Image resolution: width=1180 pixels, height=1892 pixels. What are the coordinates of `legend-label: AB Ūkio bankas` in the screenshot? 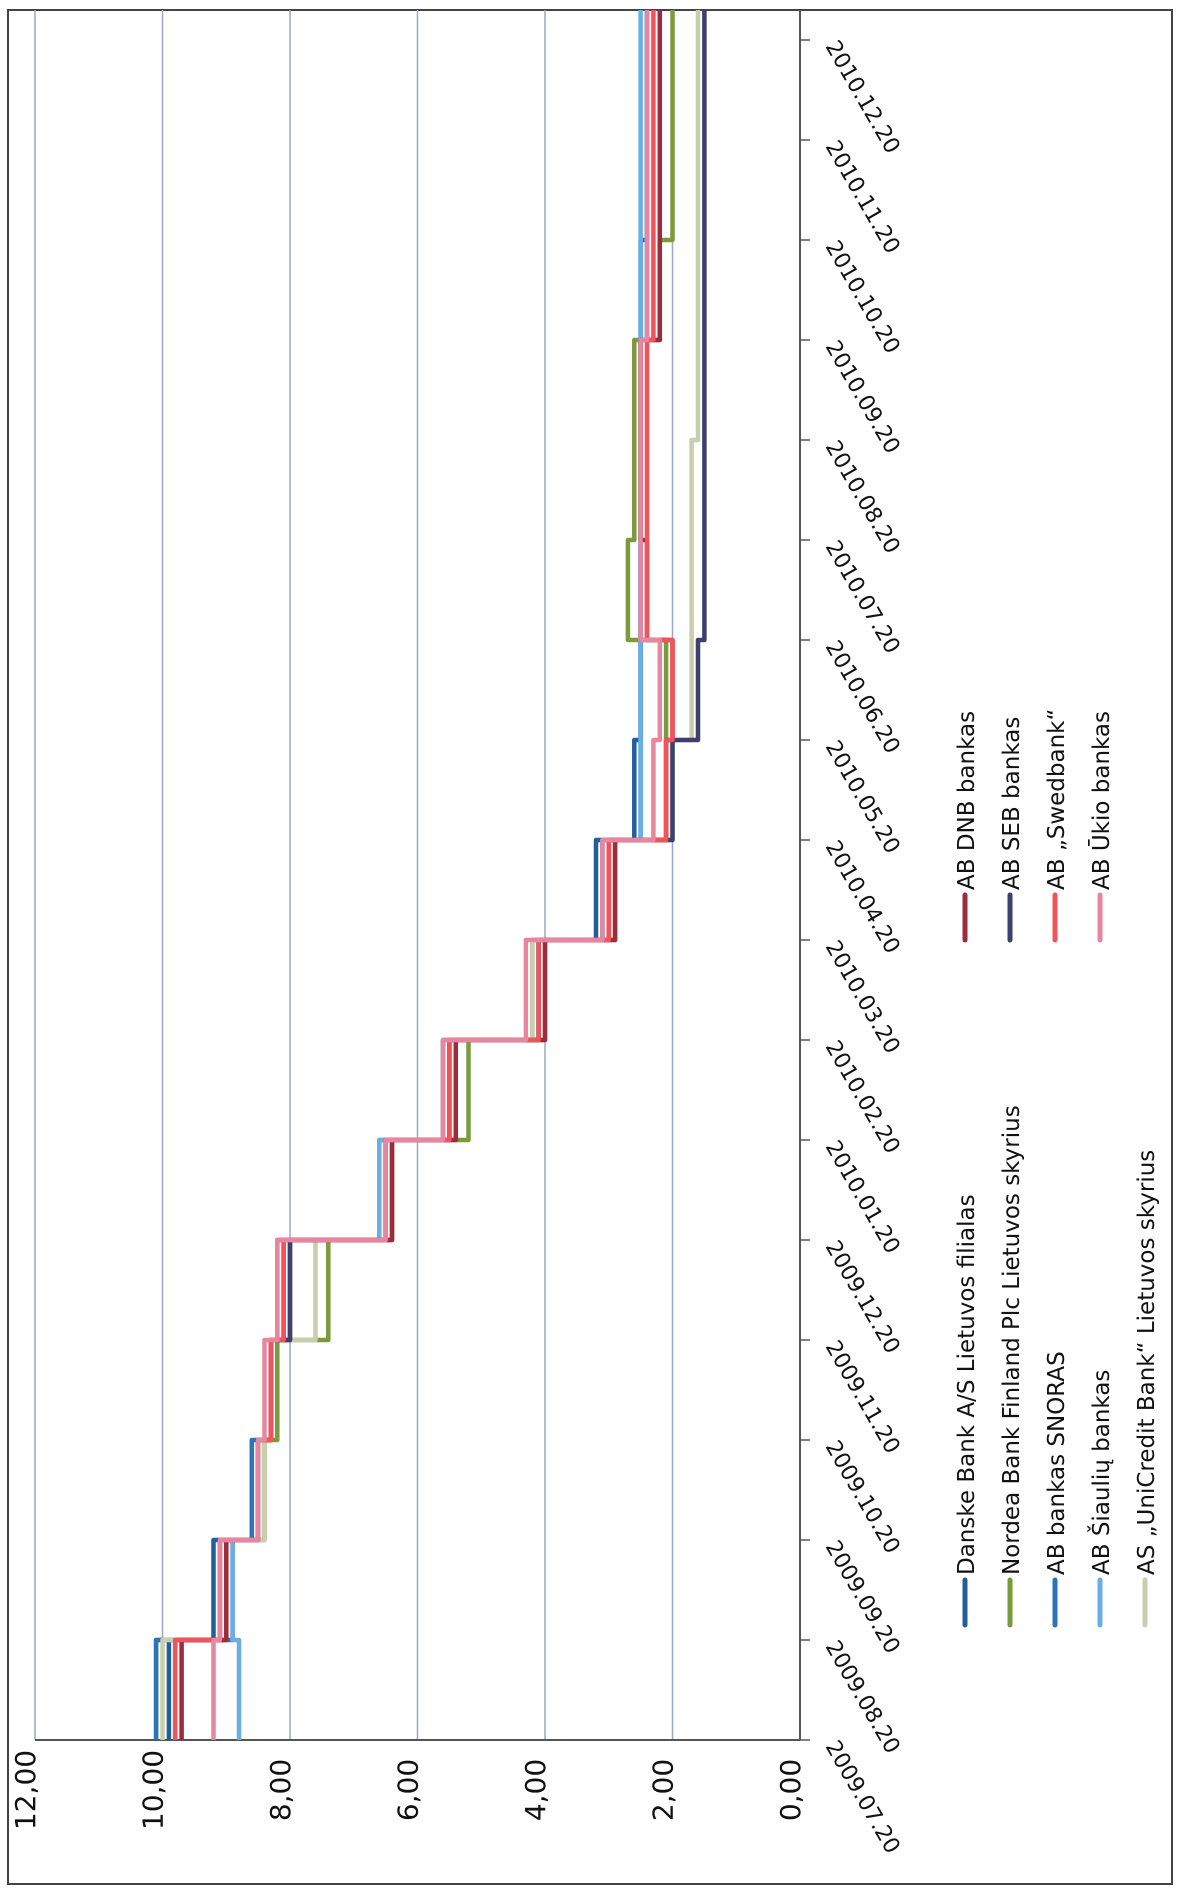 It's located at (1101, 800).